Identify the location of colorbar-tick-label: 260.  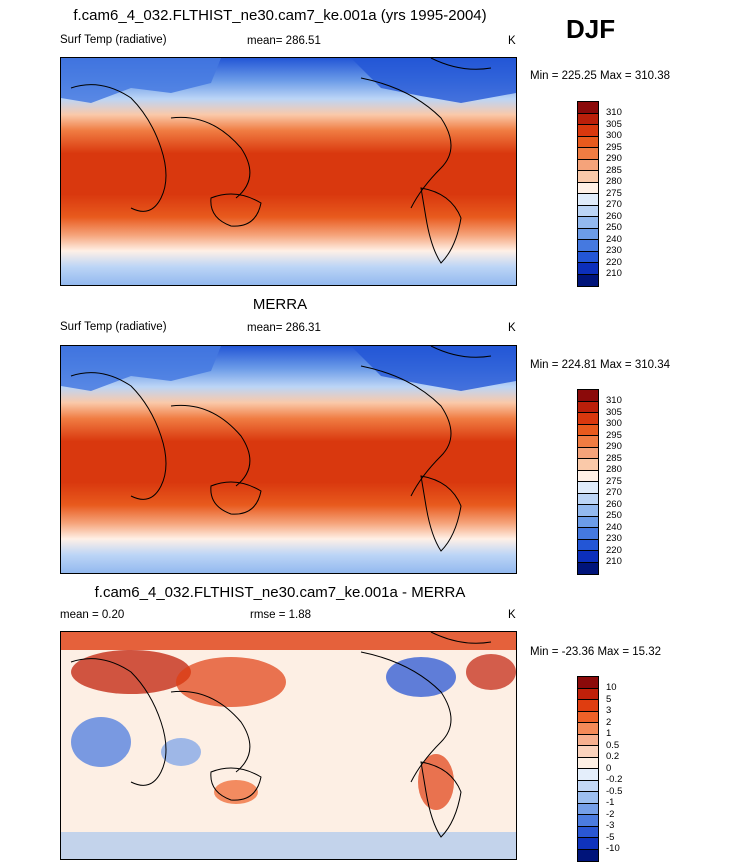
(614, 216).